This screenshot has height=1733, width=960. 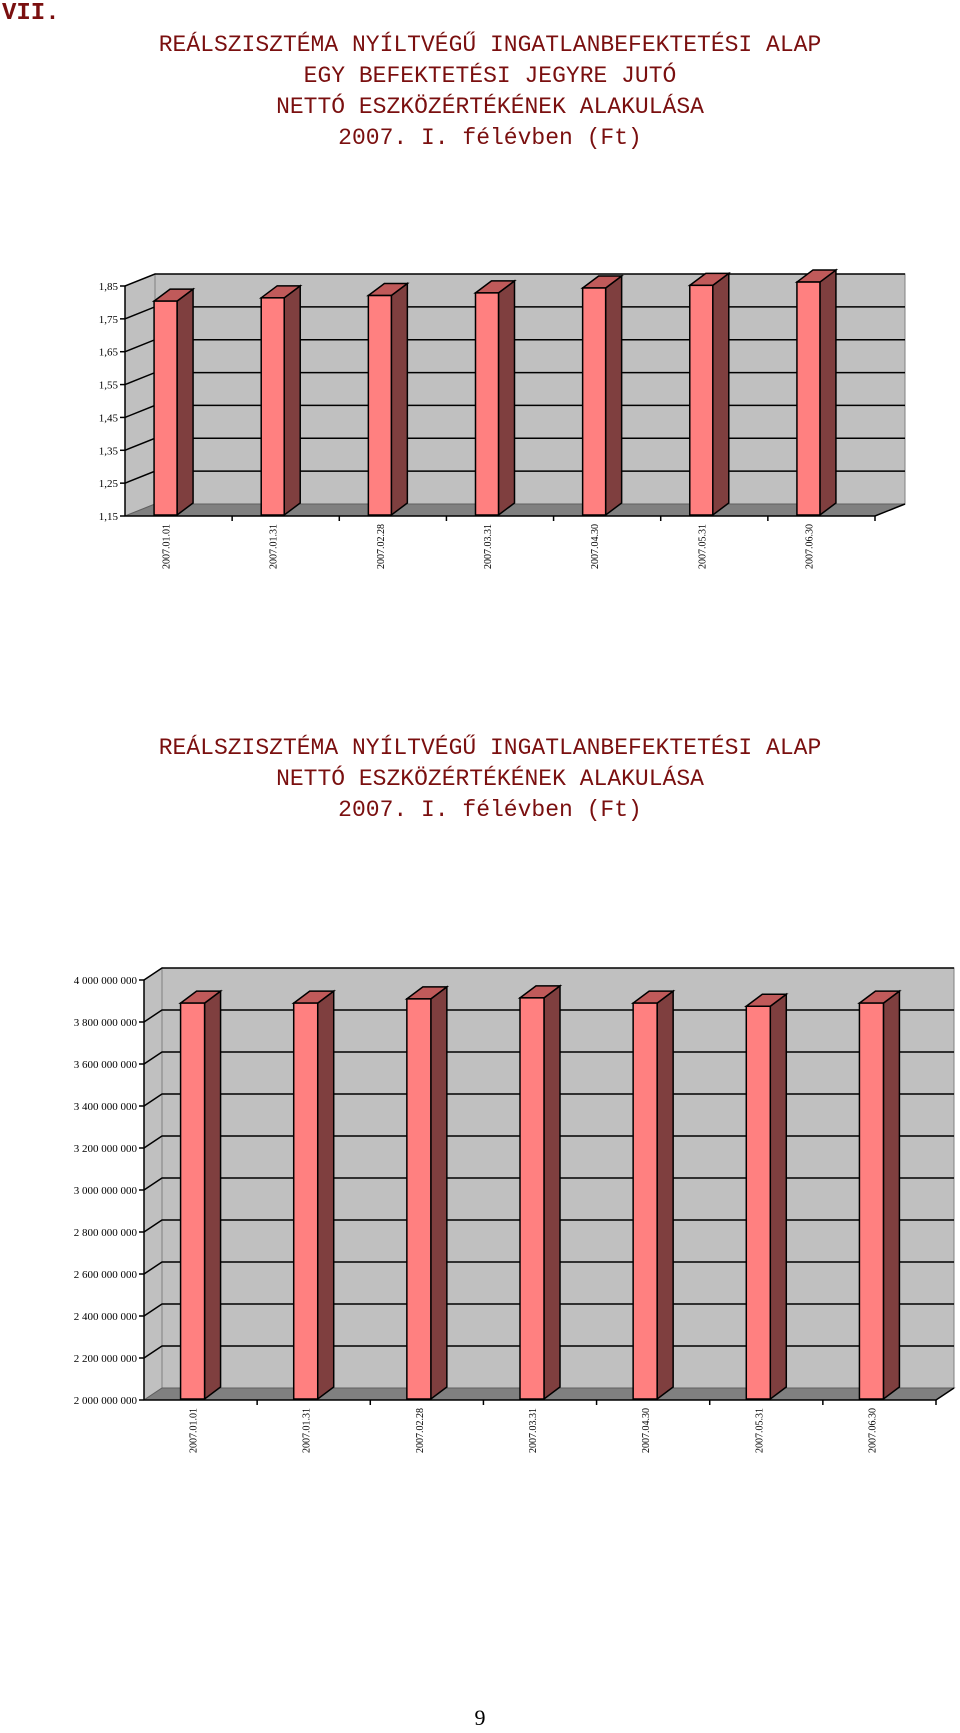 I want to click on chart-1-title-line: NETTÓ ESZKÖZÉRTÉKÉNEK ALAKULÁSA, so click(x=490, y=107).